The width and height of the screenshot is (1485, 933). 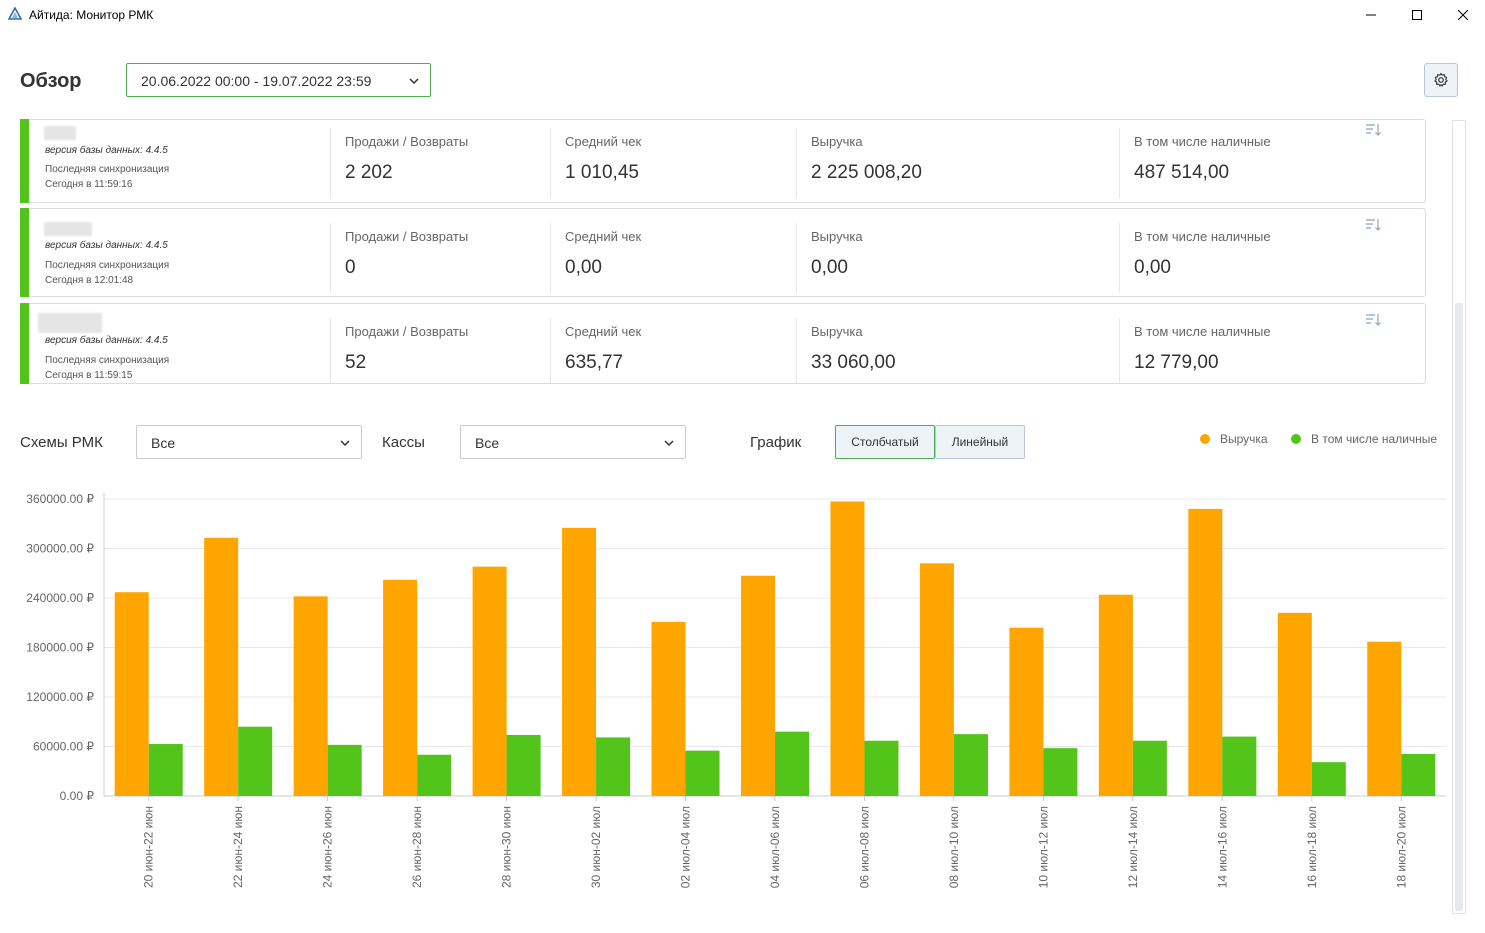 I want to click on close-button, so click(x=1462, y=15).